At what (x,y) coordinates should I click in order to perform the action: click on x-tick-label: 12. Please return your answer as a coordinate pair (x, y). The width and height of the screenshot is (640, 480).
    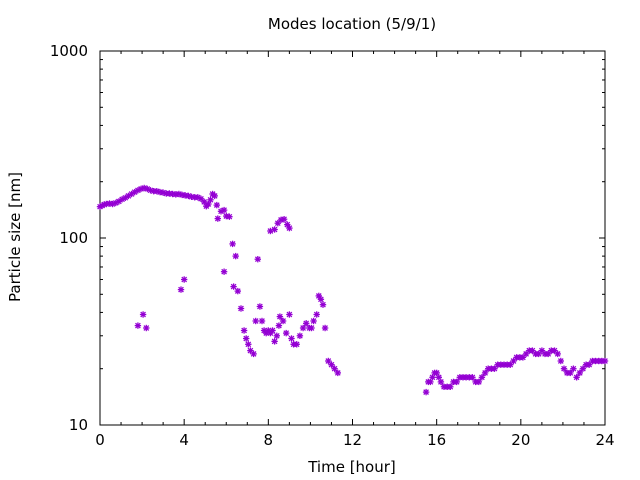
    Looking at the image, I should click on (352, 440).